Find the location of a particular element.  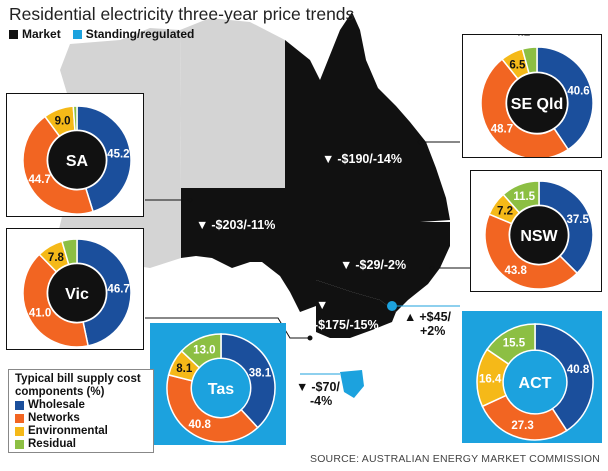

tas-change-label: ▼ -$70/ -4% is located at coordinates (318, 394).